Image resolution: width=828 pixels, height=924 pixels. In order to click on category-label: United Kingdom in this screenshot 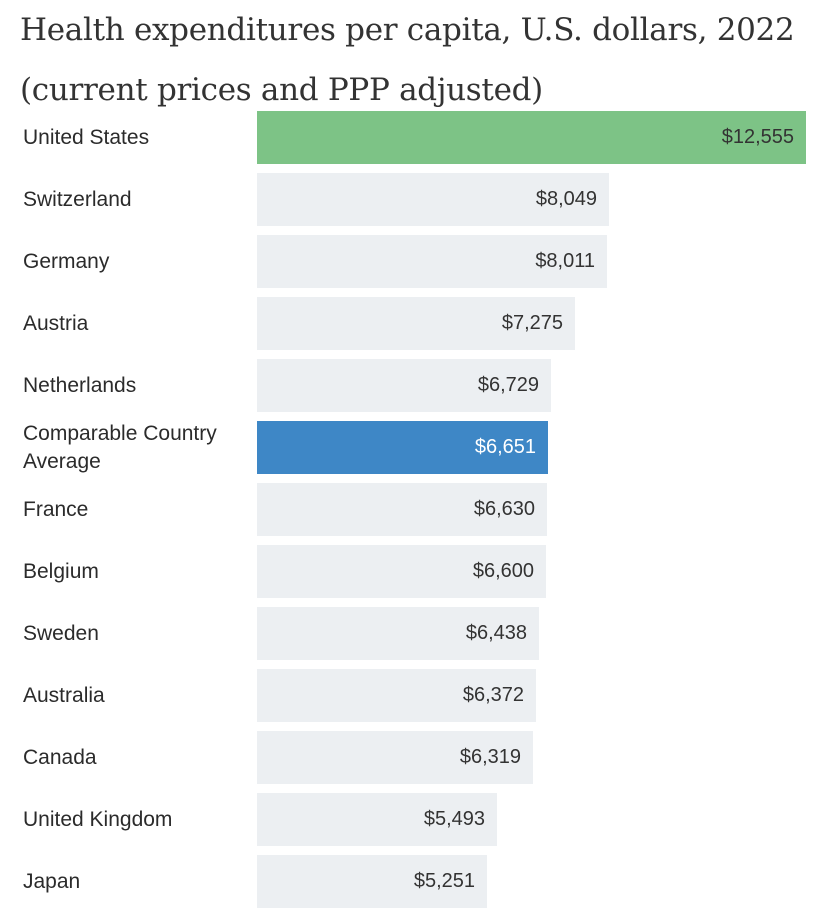, I will do `click(98, 819)`.